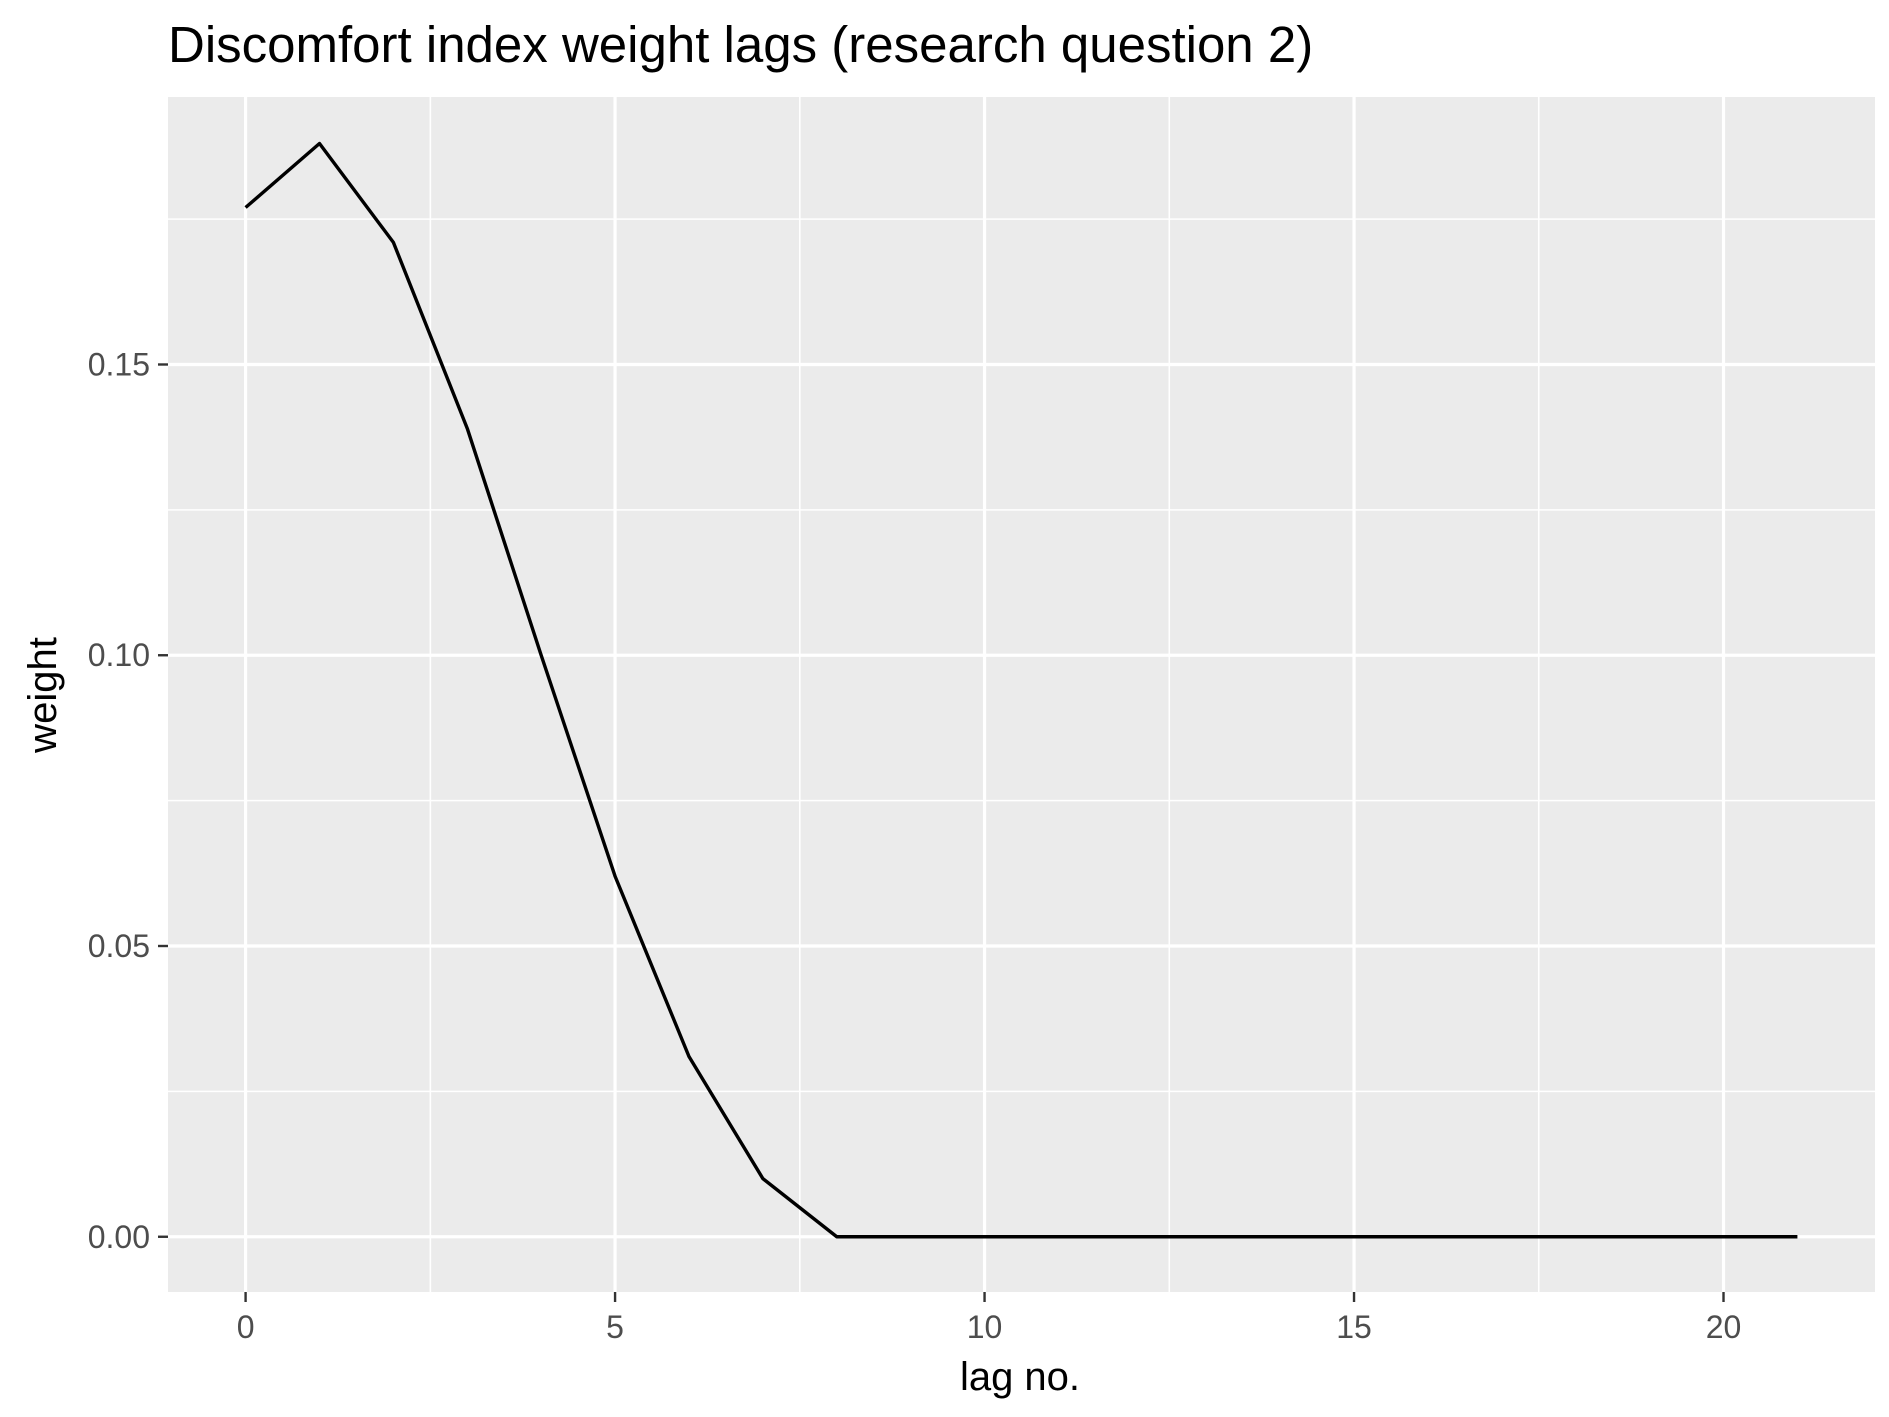 This screenshot has width=1889, height=1417. Describe the element at coordinates (615, 1327) in the screenshot. I see `x-tick-label: 5` at that location.